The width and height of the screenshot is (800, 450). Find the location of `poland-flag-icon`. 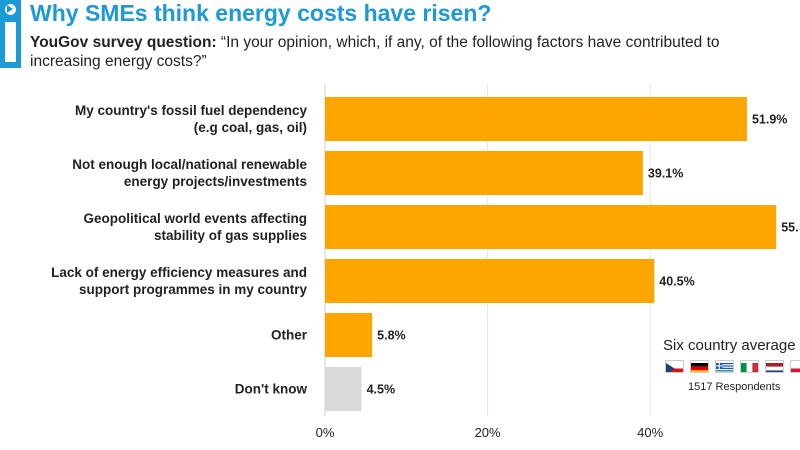

poland-flag-icon is located at coordinates (795, 366).